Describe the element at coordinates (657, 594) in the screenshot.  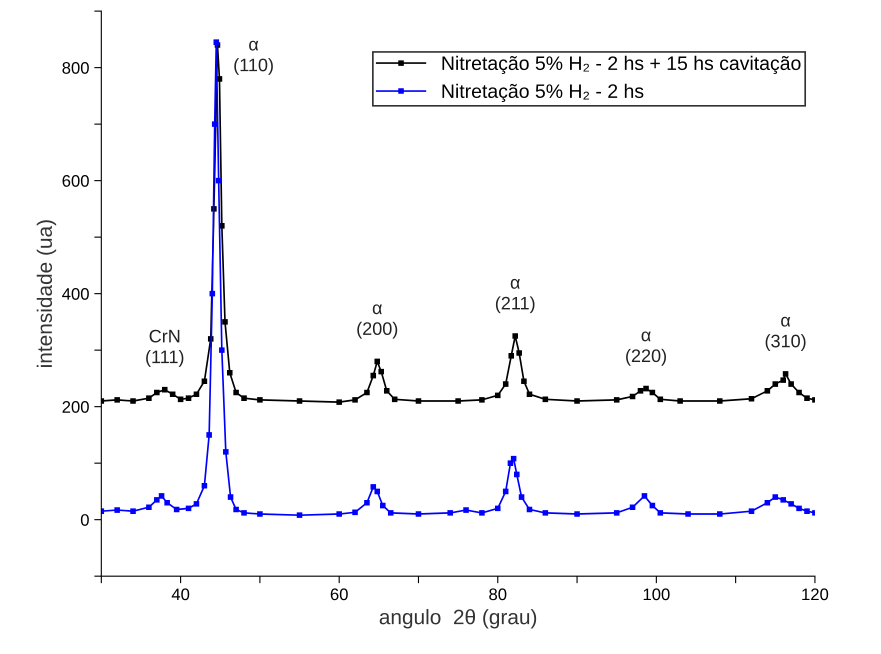
I see `x-tick-label: 100` at that location.